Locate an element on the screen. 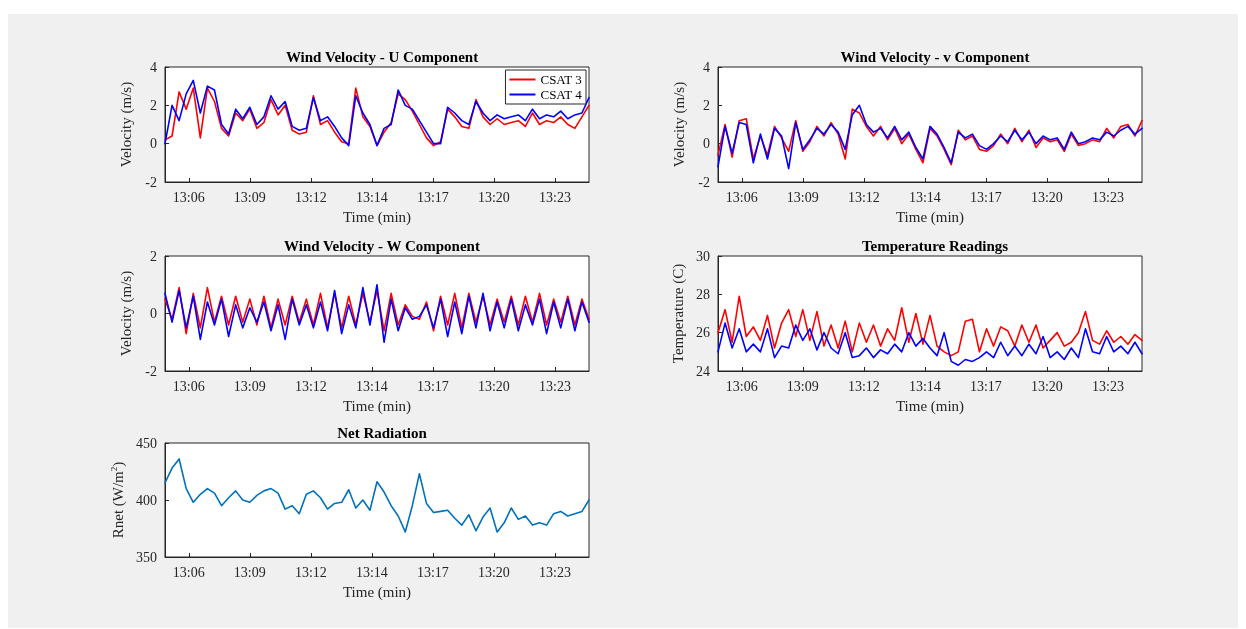 The image size is (1246, 629). chart-title: Wind Velocity - W Component is located at coordinates (382, 245).